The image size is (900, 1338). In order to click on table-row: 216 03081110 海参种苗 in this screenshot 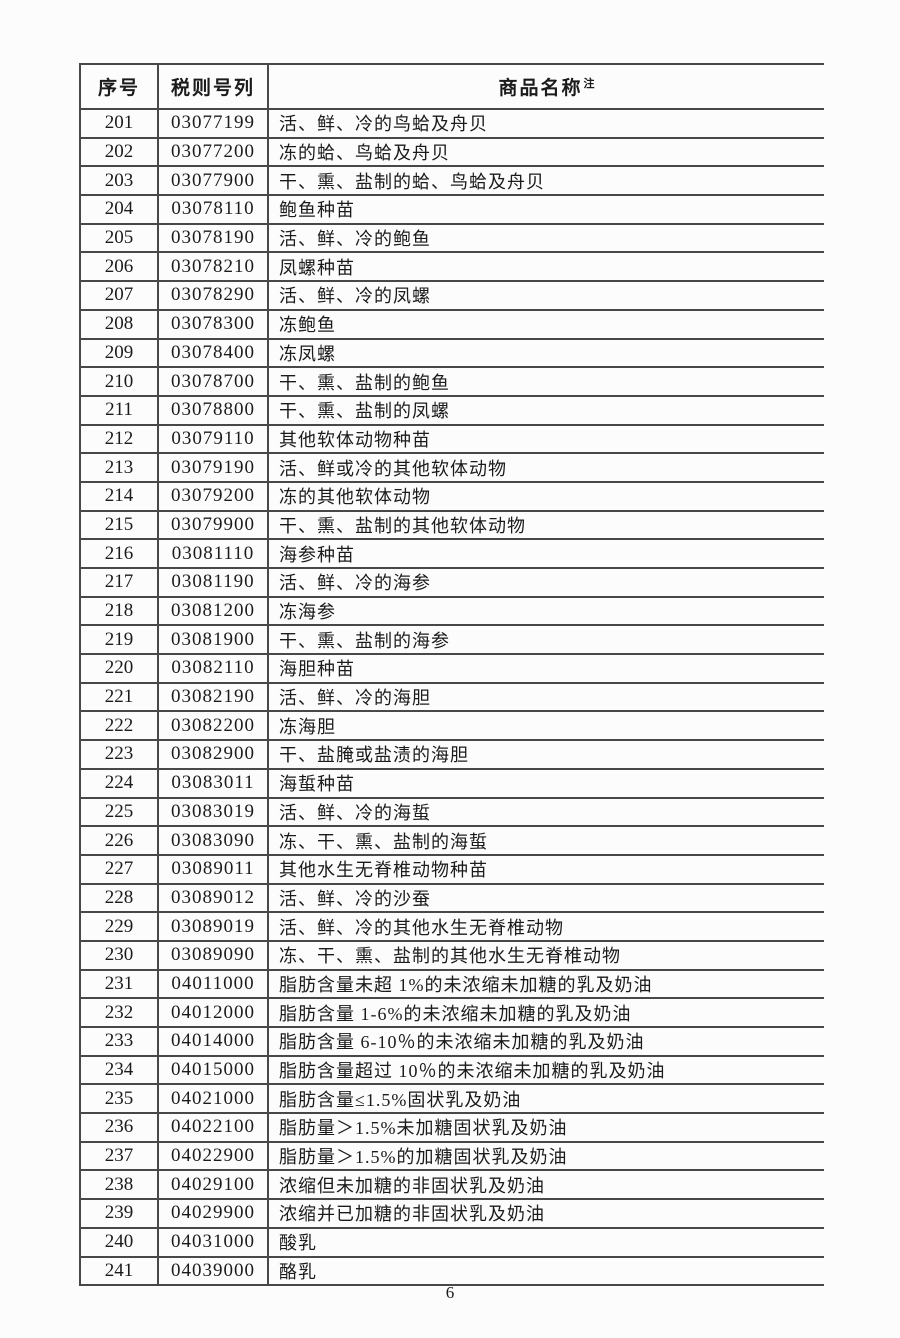, I will do `click(451, 553)`.